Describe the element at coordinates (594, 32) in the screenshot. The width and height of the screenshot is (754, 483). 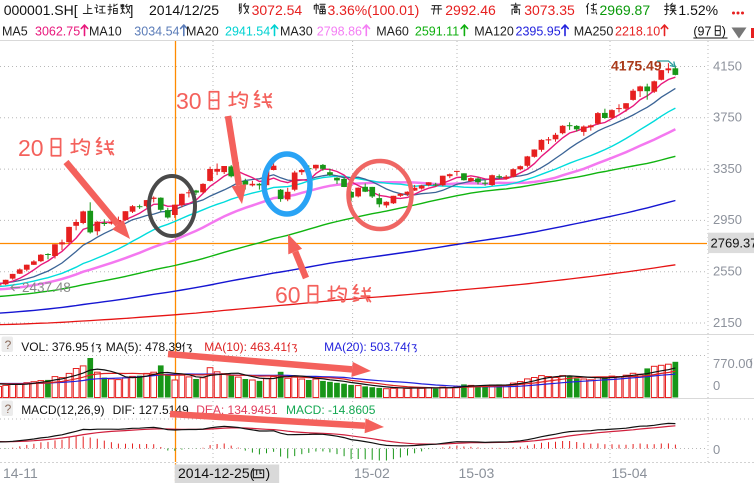
I see `svg-text: MA250` at that location.